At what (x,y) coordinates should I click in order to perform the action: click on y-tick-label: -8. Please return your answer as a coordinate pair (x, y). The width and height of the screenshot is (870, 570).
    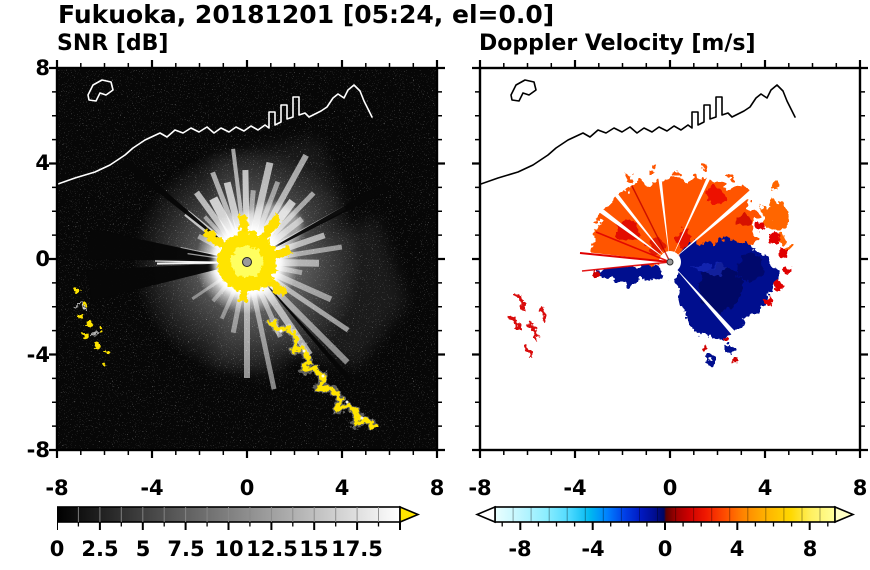
    Looking at the image, I should click on (38, 450).